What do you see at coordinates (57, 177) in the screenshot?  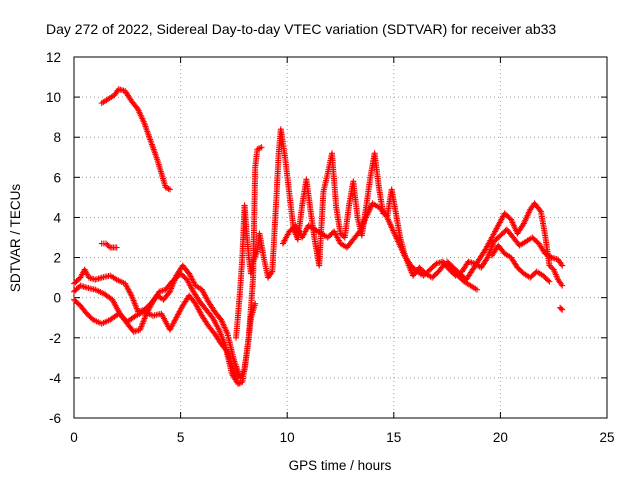 I see `y-tick-label: 6` at bounding box center [57, 177].